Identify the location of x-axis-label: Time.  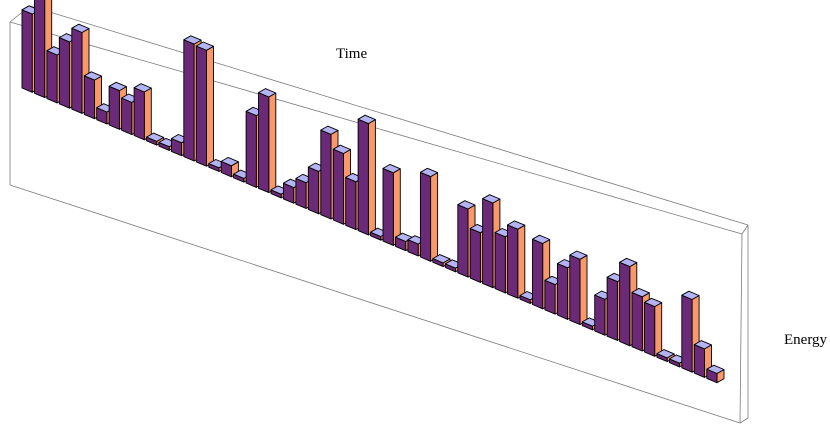
(351, 54).